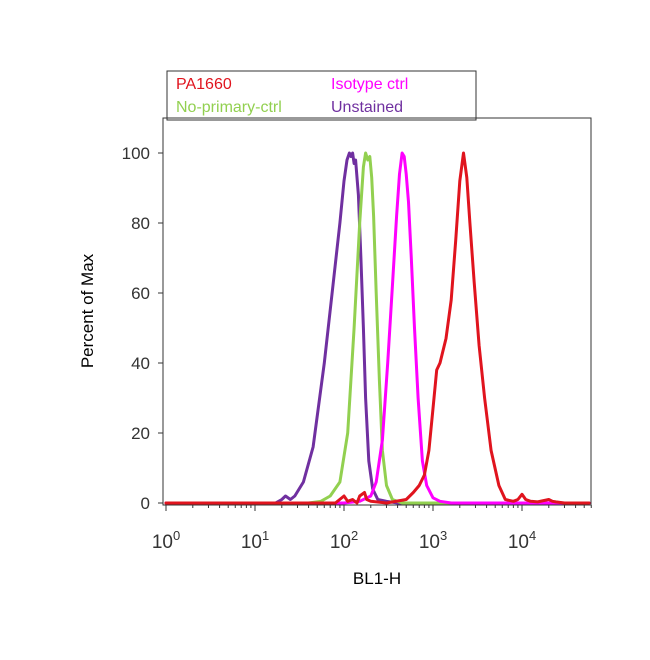 Image resolution: width=650 pixels, height=660 pixels. I want to click on legend-label-pa1660: PA1660, so click(204, 84).